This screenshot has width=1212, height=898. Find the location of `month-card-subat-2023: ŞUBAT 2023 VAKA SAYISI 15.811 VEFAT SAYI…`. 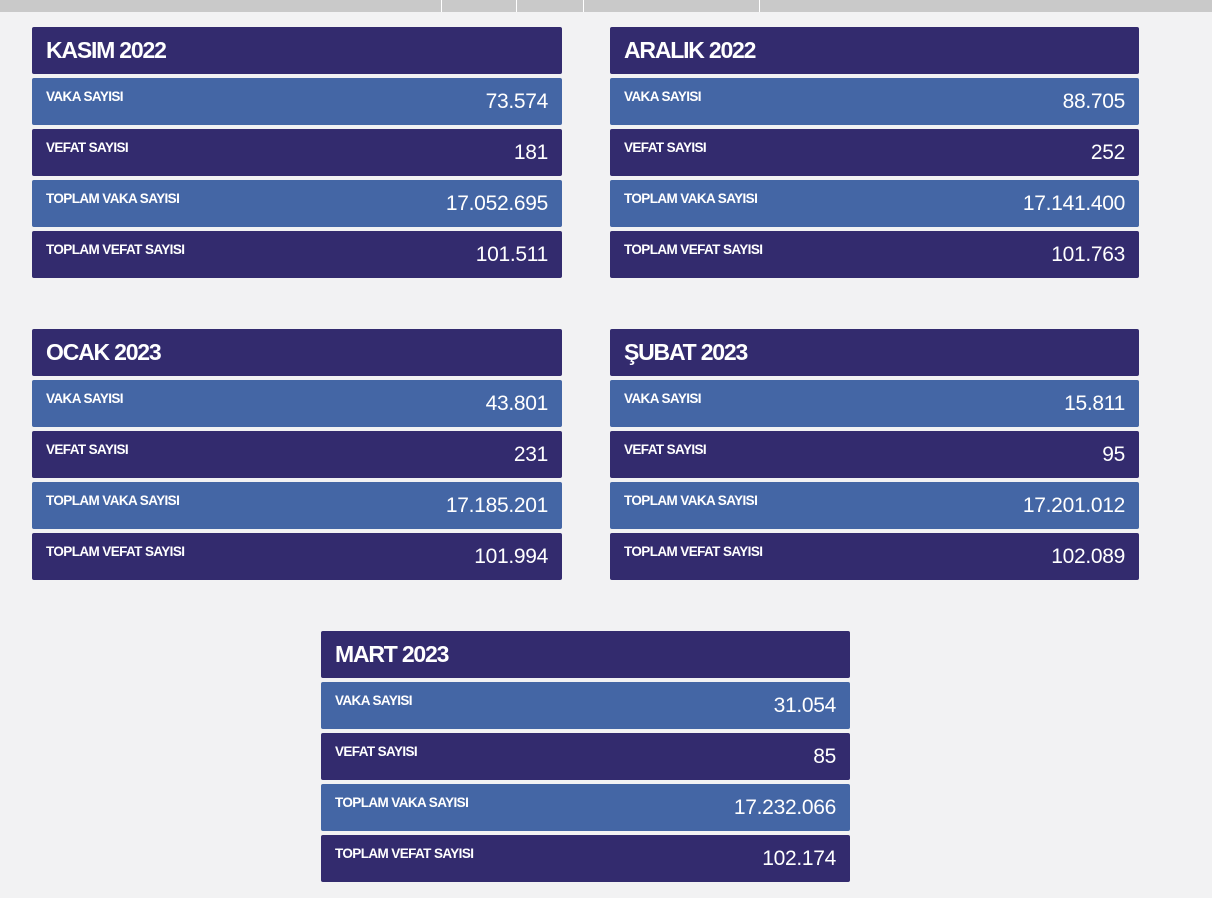

month-card-subat-2023: ŞUBAT 2023 VAKA SAYISI 15.811 VEFAT SAYI… is located at coordinates (874, 454).